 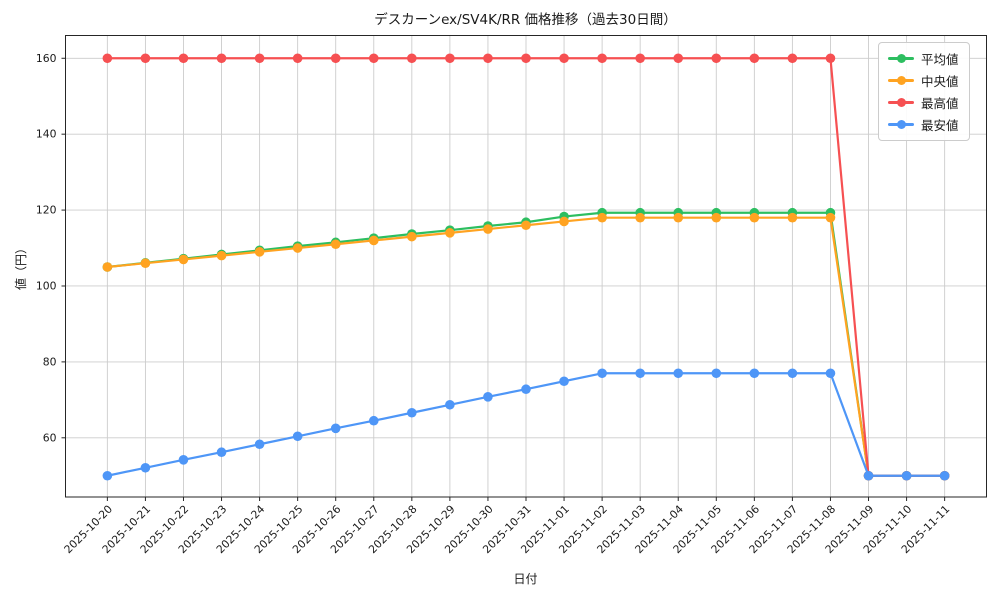 I want to click on y-axis-label: 値（円）, so click(x=21, y=266).